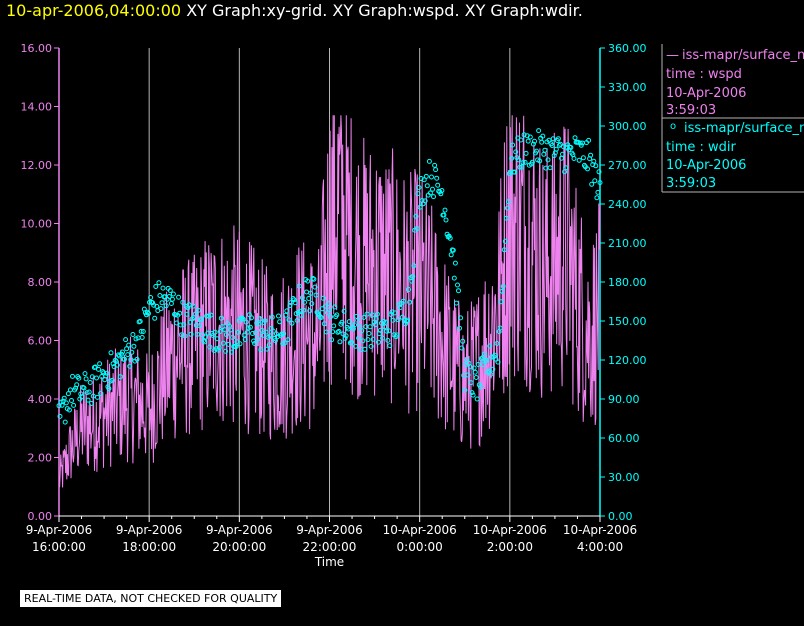 This screenshot has width=804, height=626. Describe the element at coordinates (627, 282) in the screenshot. I see `right-tick-label: 180.00` at that location.